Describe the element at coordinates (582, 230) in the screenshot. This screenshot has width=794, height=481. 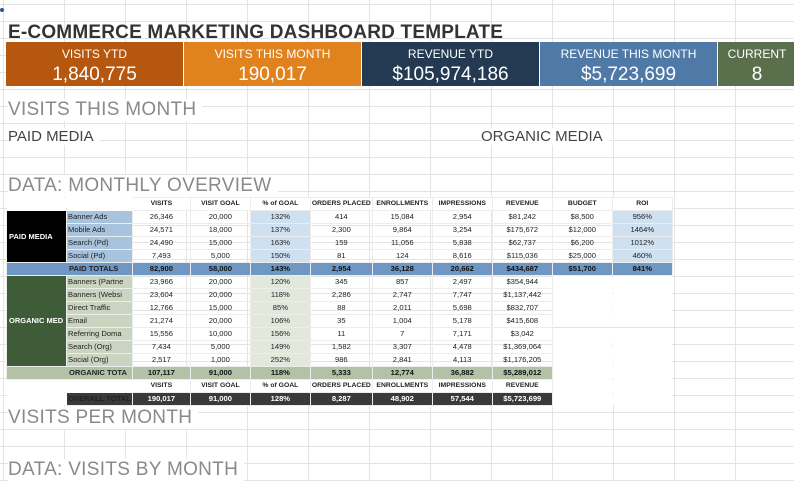
I see `table-cell: $12,000` at that location.